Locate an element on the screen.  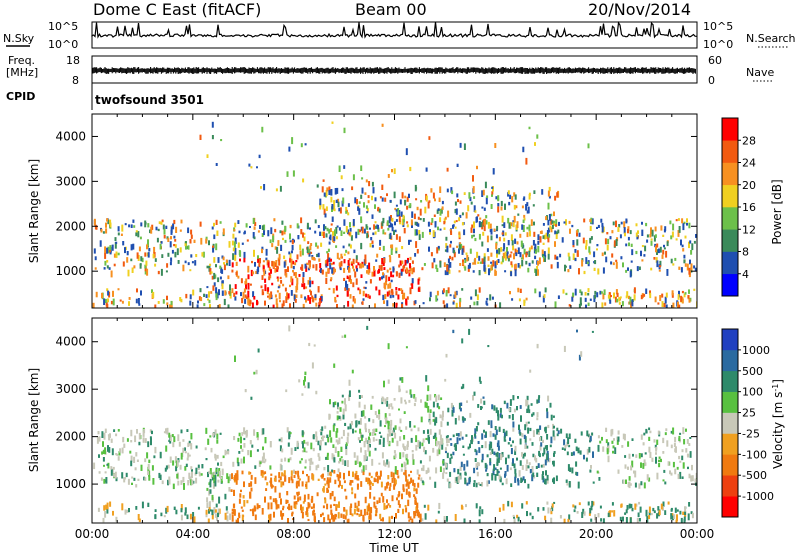
freq-tick-top: 18 is located at coordinates (73, 60).